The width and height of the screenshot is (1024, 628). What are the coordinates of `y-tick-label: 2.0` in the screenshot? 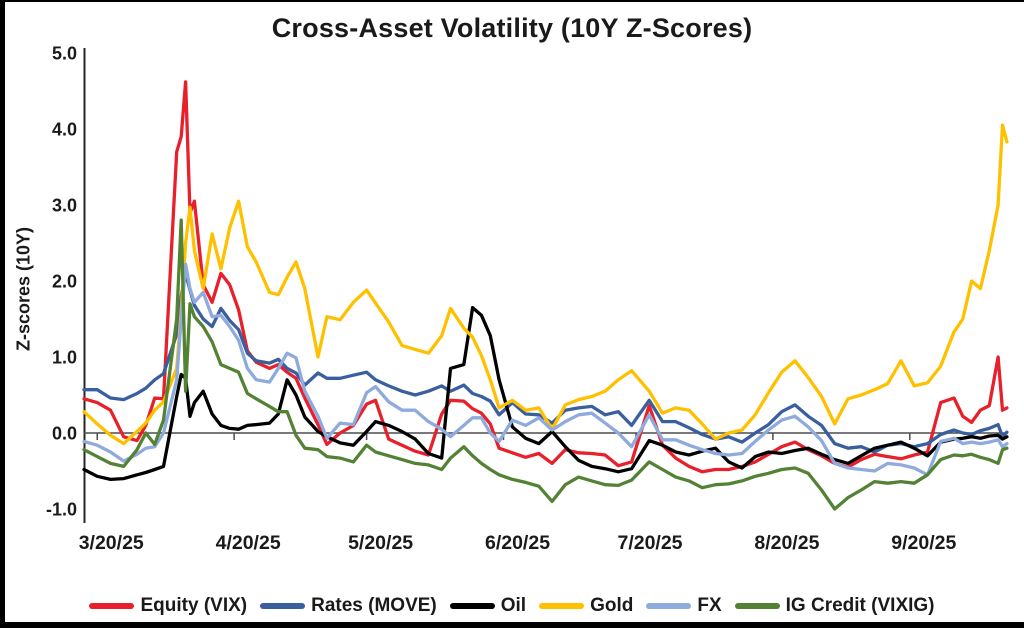 It's located at (64, 282).